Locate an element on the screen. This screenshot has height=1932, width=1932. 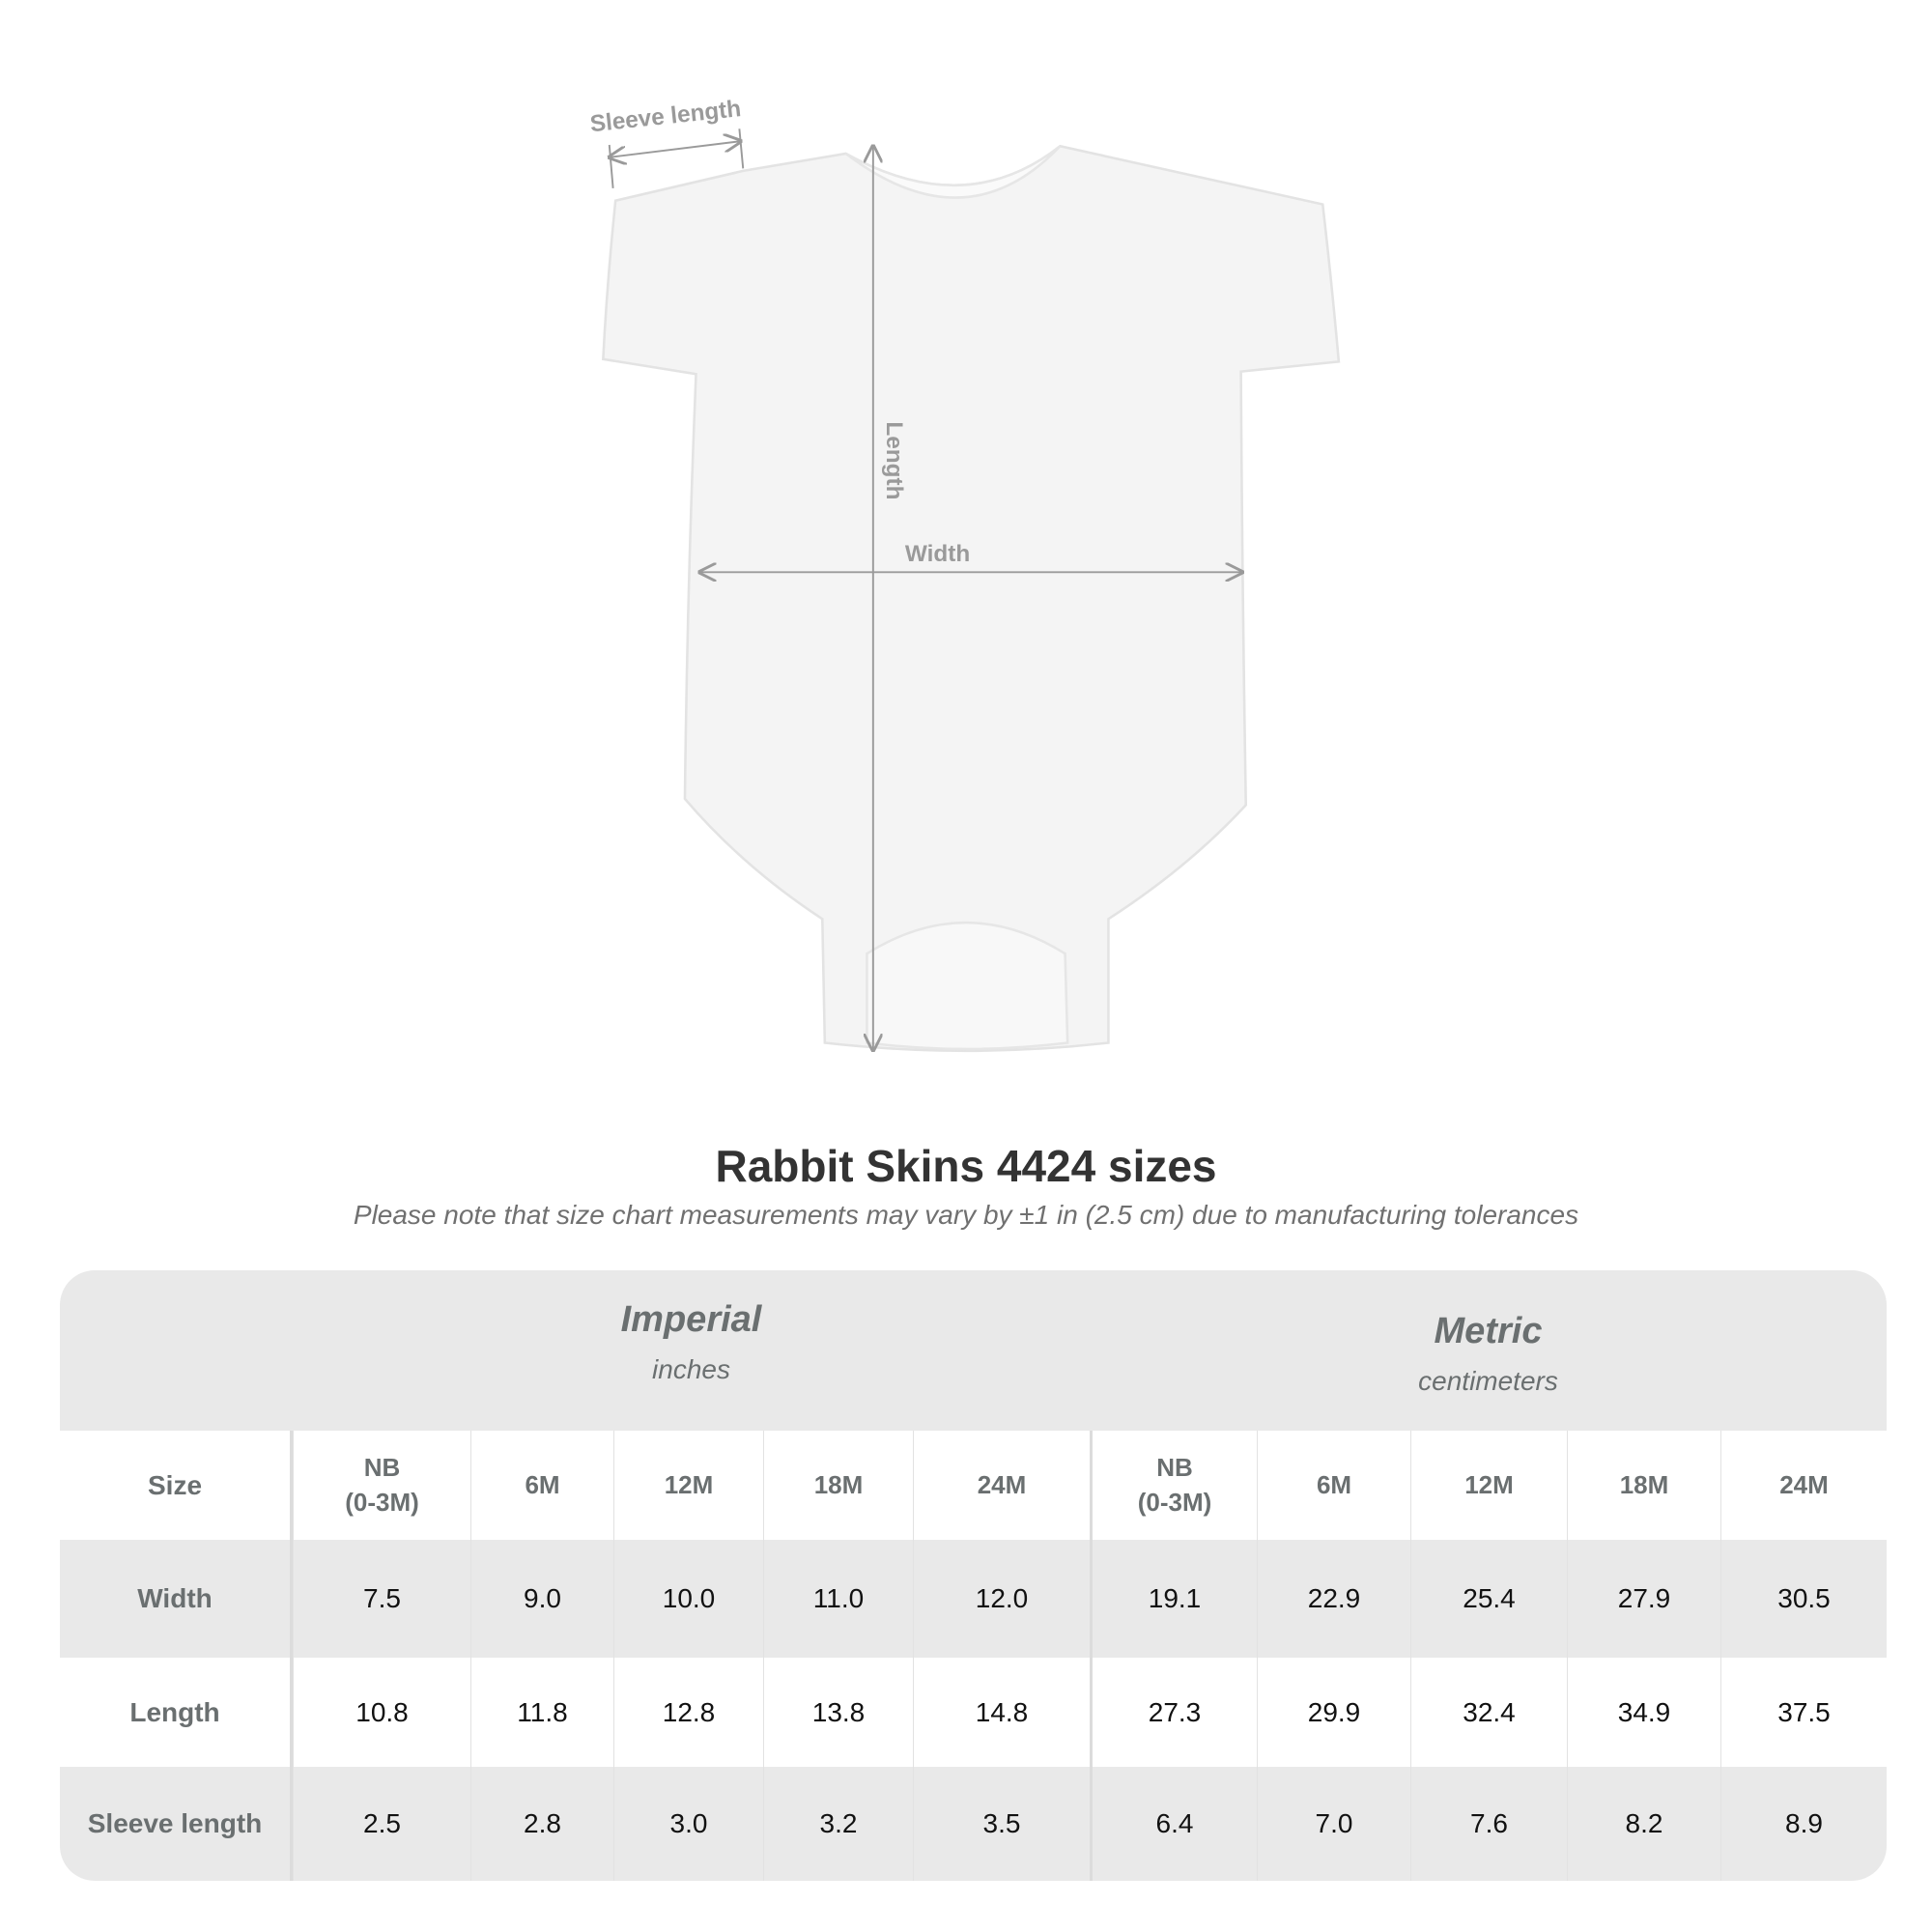
imperial-value: 11.8 is located at coordinates (541, 1712).